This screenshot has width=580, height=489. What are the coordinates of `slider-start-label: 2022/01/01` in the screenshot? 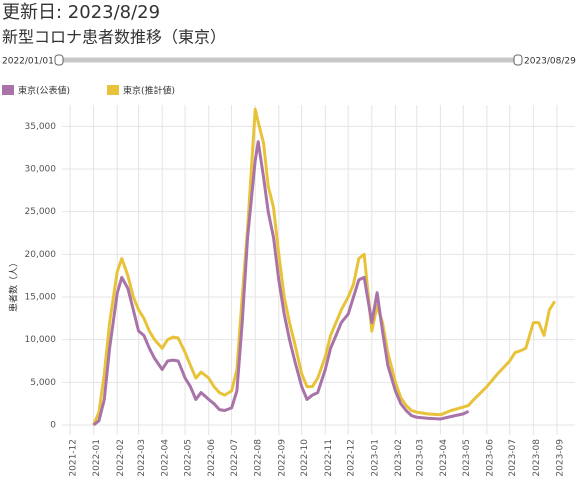 It's located at (28, 62).